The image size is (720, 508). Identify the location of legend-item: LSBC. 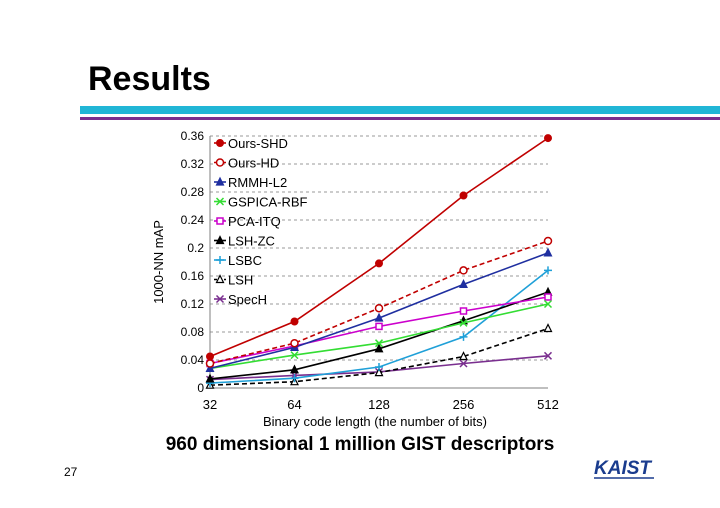
(238, 260).